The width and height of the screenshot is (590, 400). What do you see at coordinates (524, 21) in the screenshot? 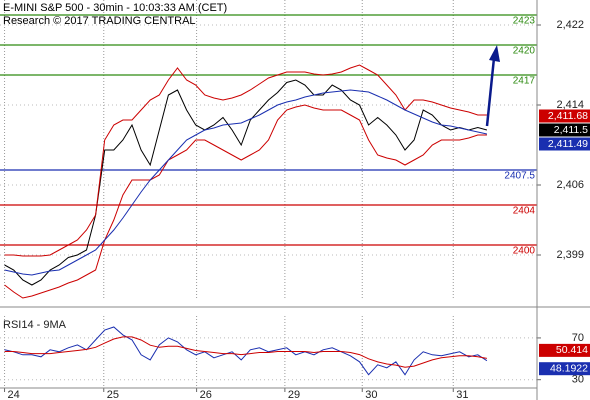
I see `level-label: 2423` at bounding box center [524, 21].